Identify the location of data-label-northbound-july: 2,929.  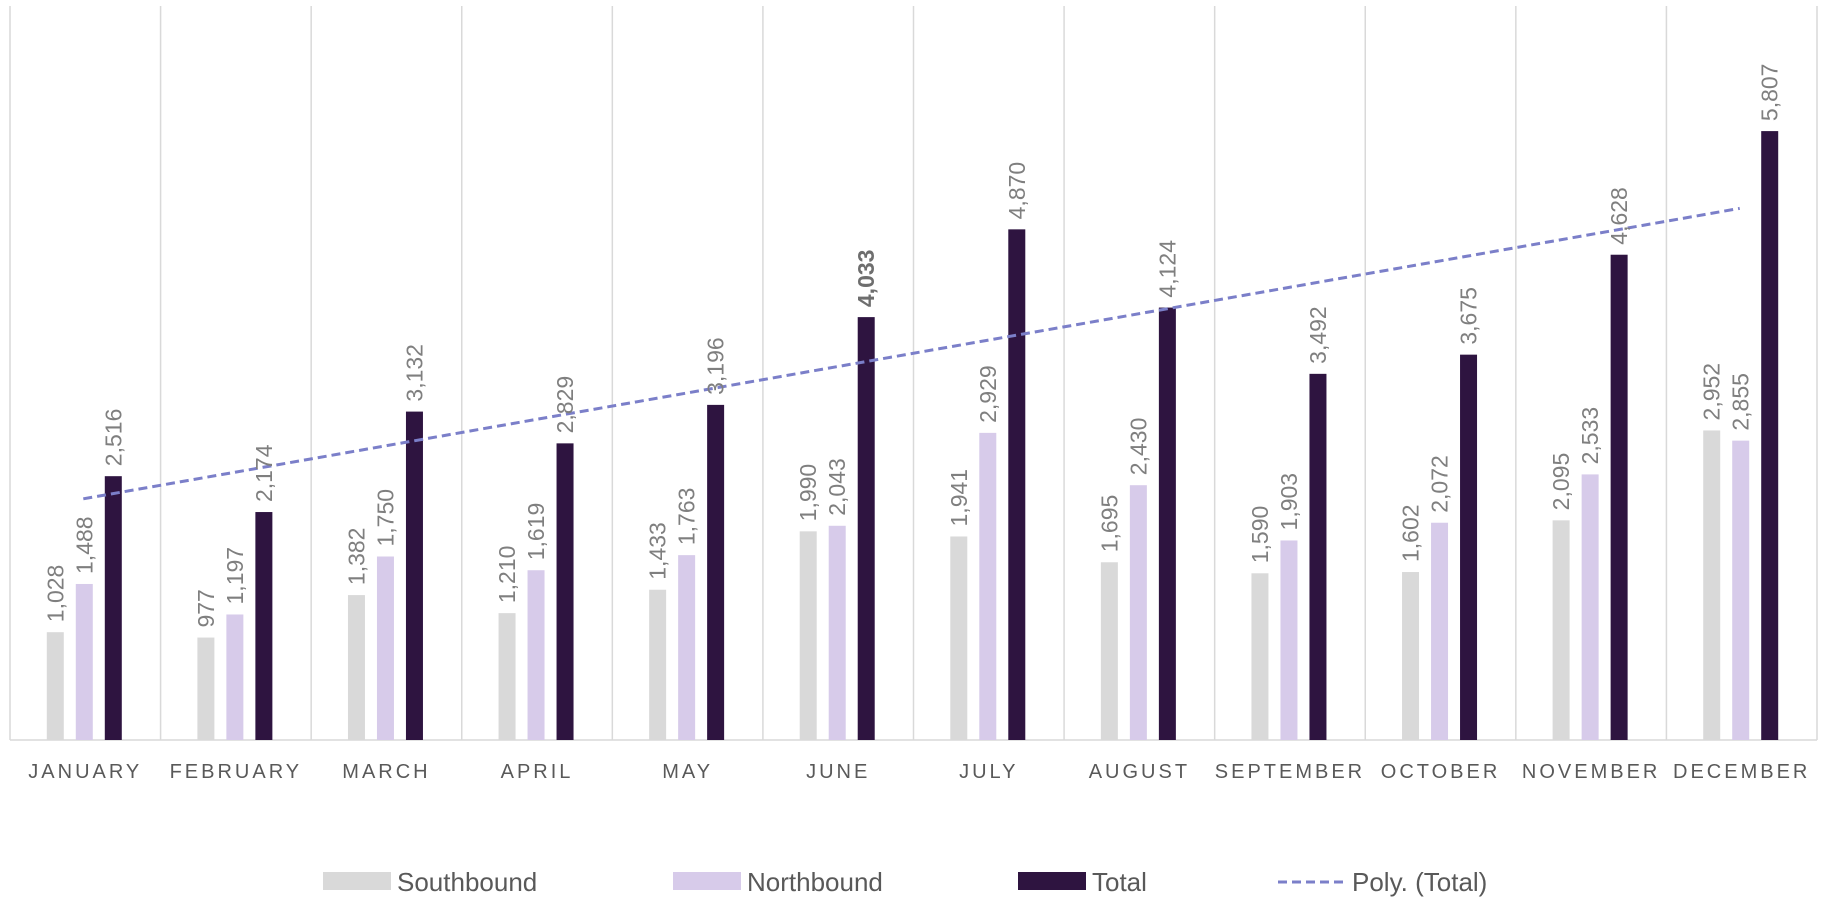
(988, 394).